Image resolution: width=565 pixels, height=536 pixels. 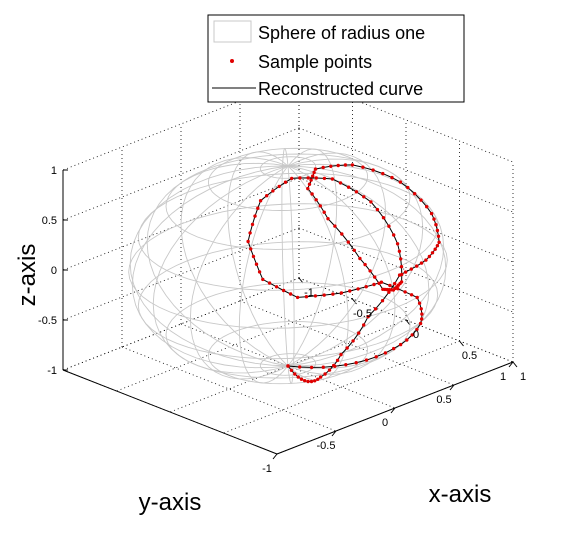 What do you see at coordinates (232, 31) in the screenshot?
I see `legend-sphere-swatch` at bounding box center [232, 31].